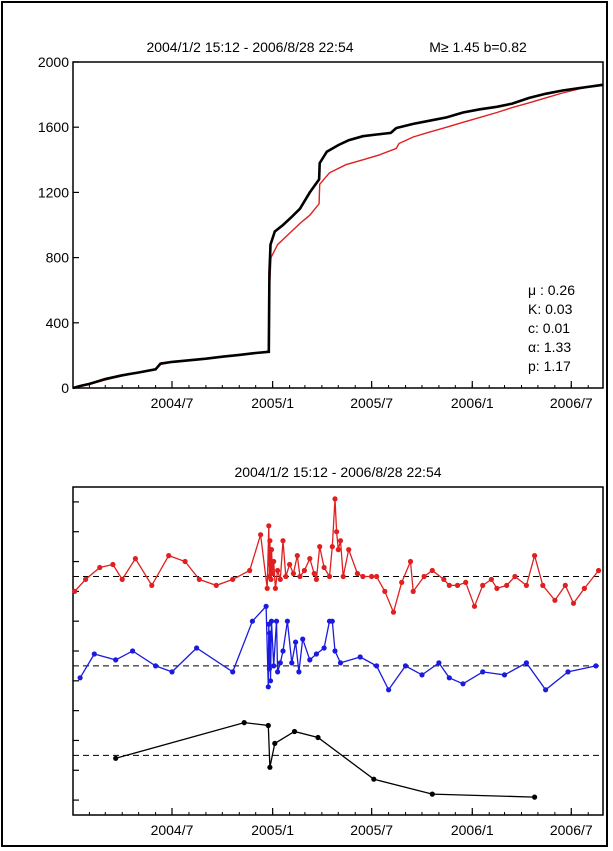 This screenshot has width=613, height=851. I want to click on bottom-x-tick-label: 2004/7, so click(172, 830).